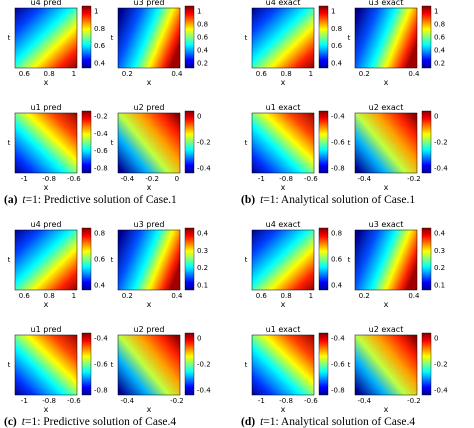 The image size is (474, 428). I want to click on colorbar-tick-label: -0.8, so click(338, 391).